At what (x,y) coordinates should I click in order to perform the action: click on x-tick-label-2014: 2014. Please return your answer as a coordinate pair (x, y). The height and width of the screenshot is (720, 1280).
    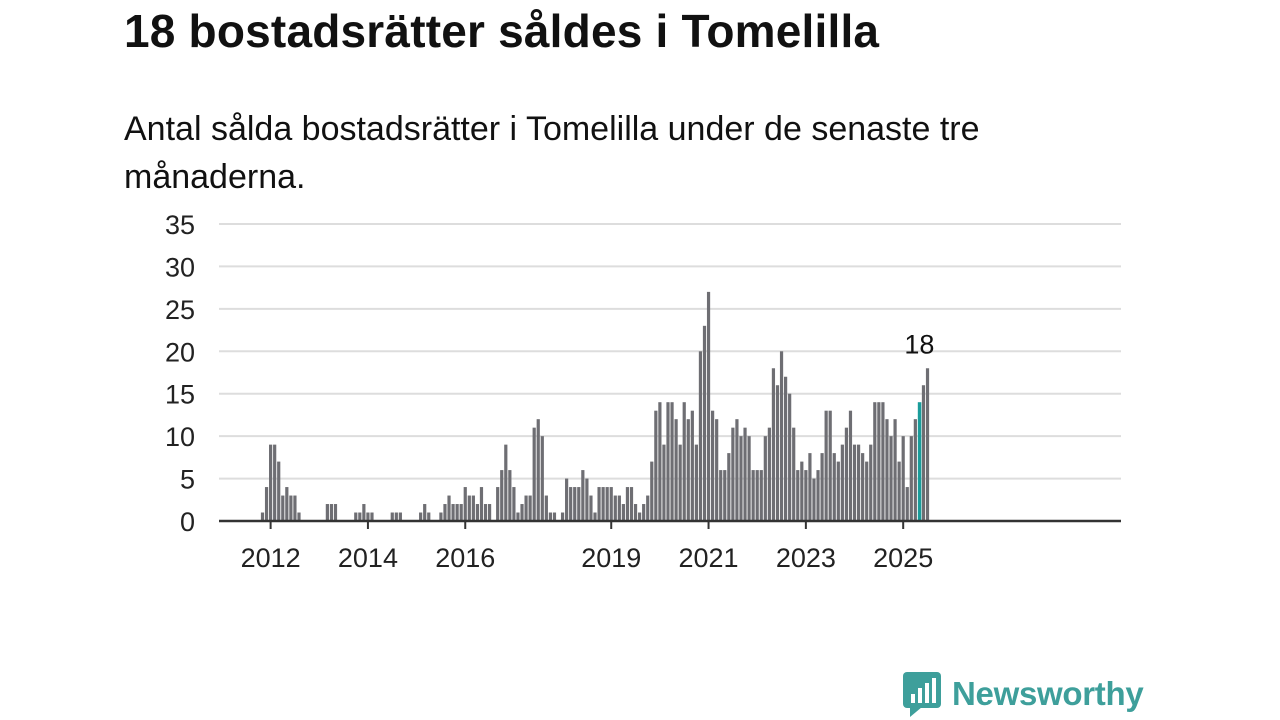
    Looking at the image, I should click on (368, 558).